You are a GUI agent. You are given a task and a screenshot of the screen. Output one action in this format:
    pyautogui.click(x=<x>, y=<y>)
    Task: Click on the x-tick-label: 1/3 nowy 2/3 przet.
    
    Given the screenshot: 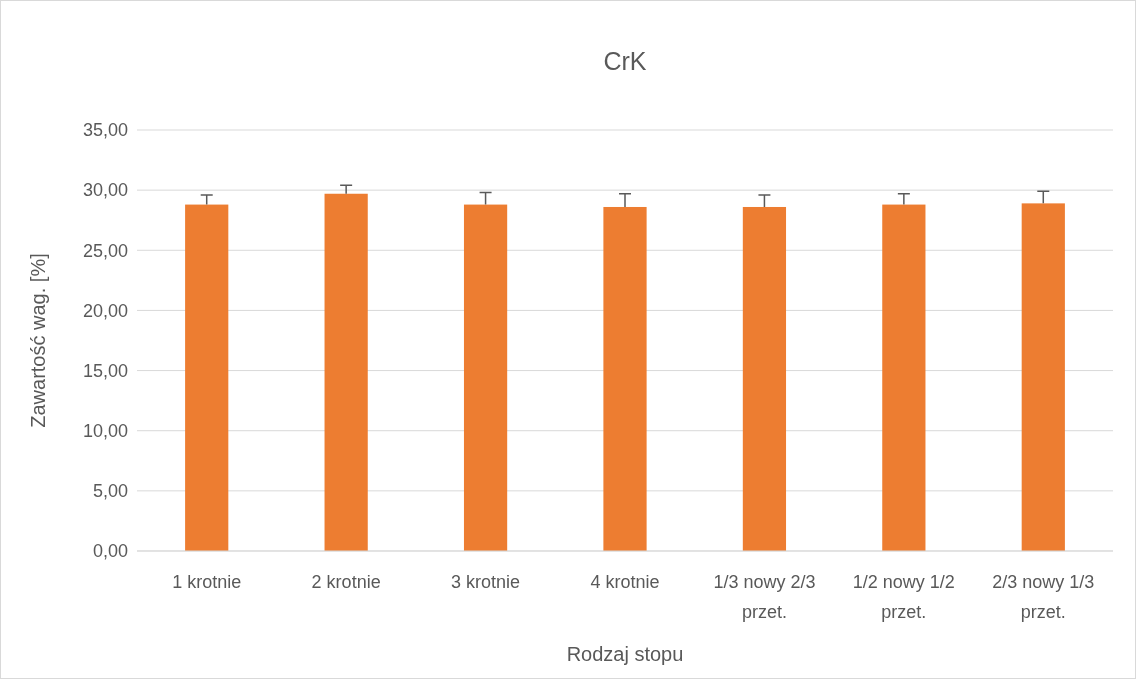 What is the action you would take?
    pyautogui.click(x=764, y=597)
    